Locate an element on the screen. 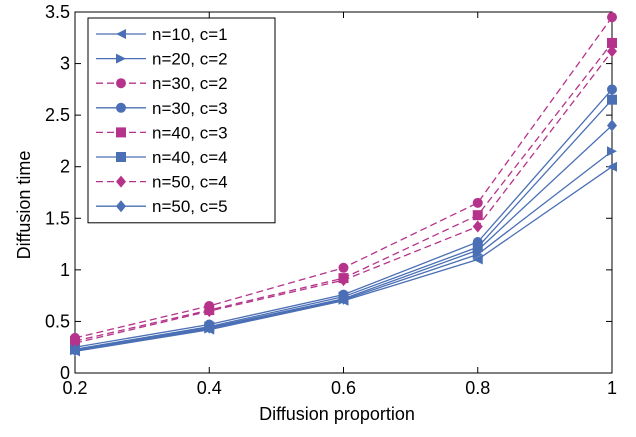 The width and height of the screenshot is (636, 437). y-tick-label: 3.5 is located at coordinates (57, 12).